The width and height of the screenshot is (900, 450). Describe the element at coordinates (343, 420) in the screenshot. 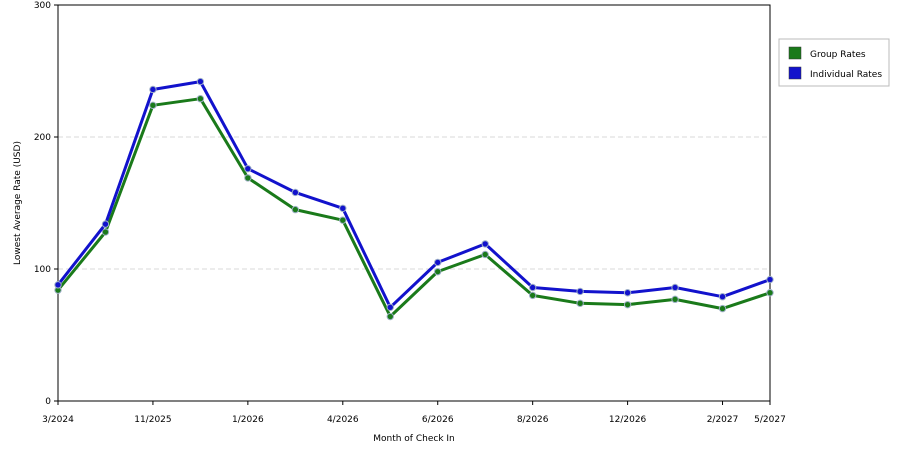

I see `x-tick-label: 4/2026` at that location.